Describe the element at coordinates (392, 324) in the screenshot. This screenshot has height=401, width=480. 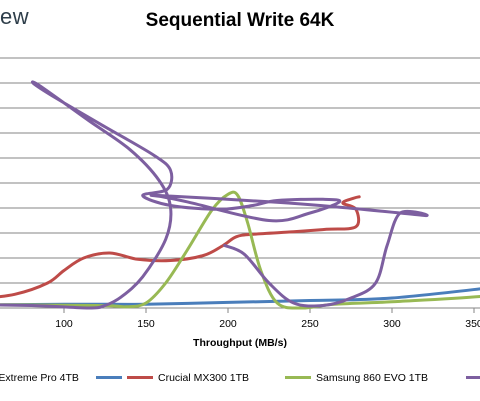
I see `x-tick-label: 300` at that location.